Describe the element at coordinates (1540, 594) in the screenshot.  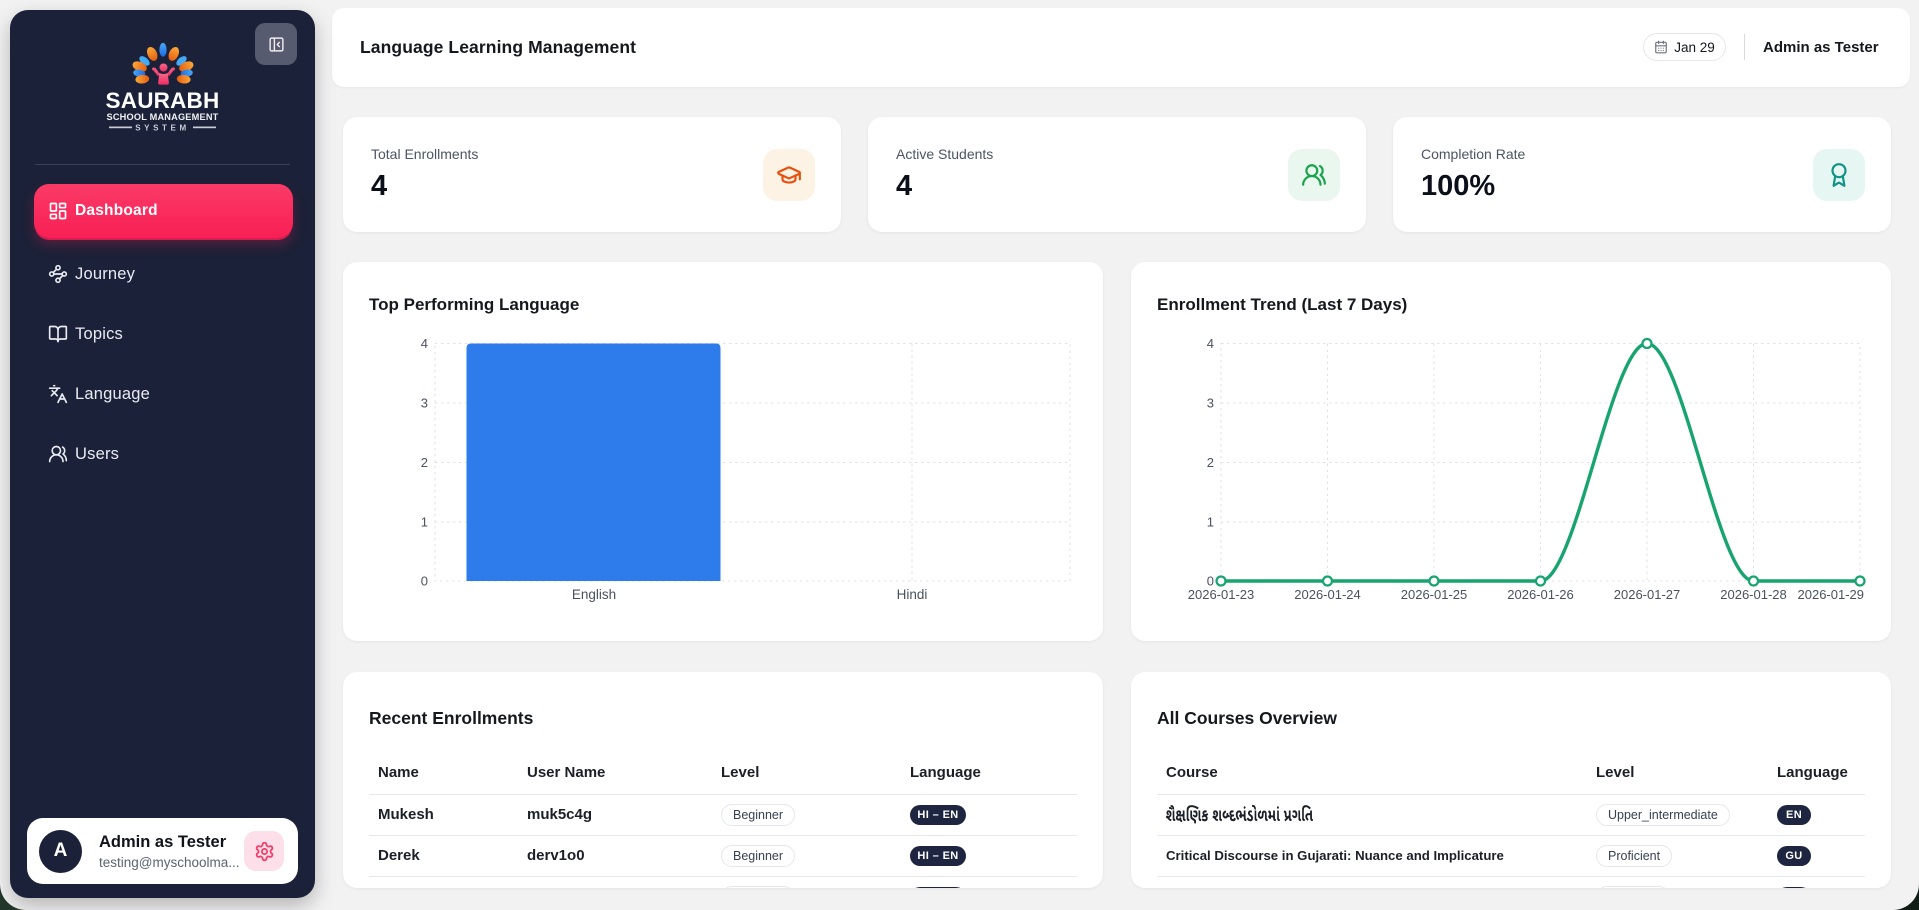
I see `svg-text: 2026-01-26` at that location.